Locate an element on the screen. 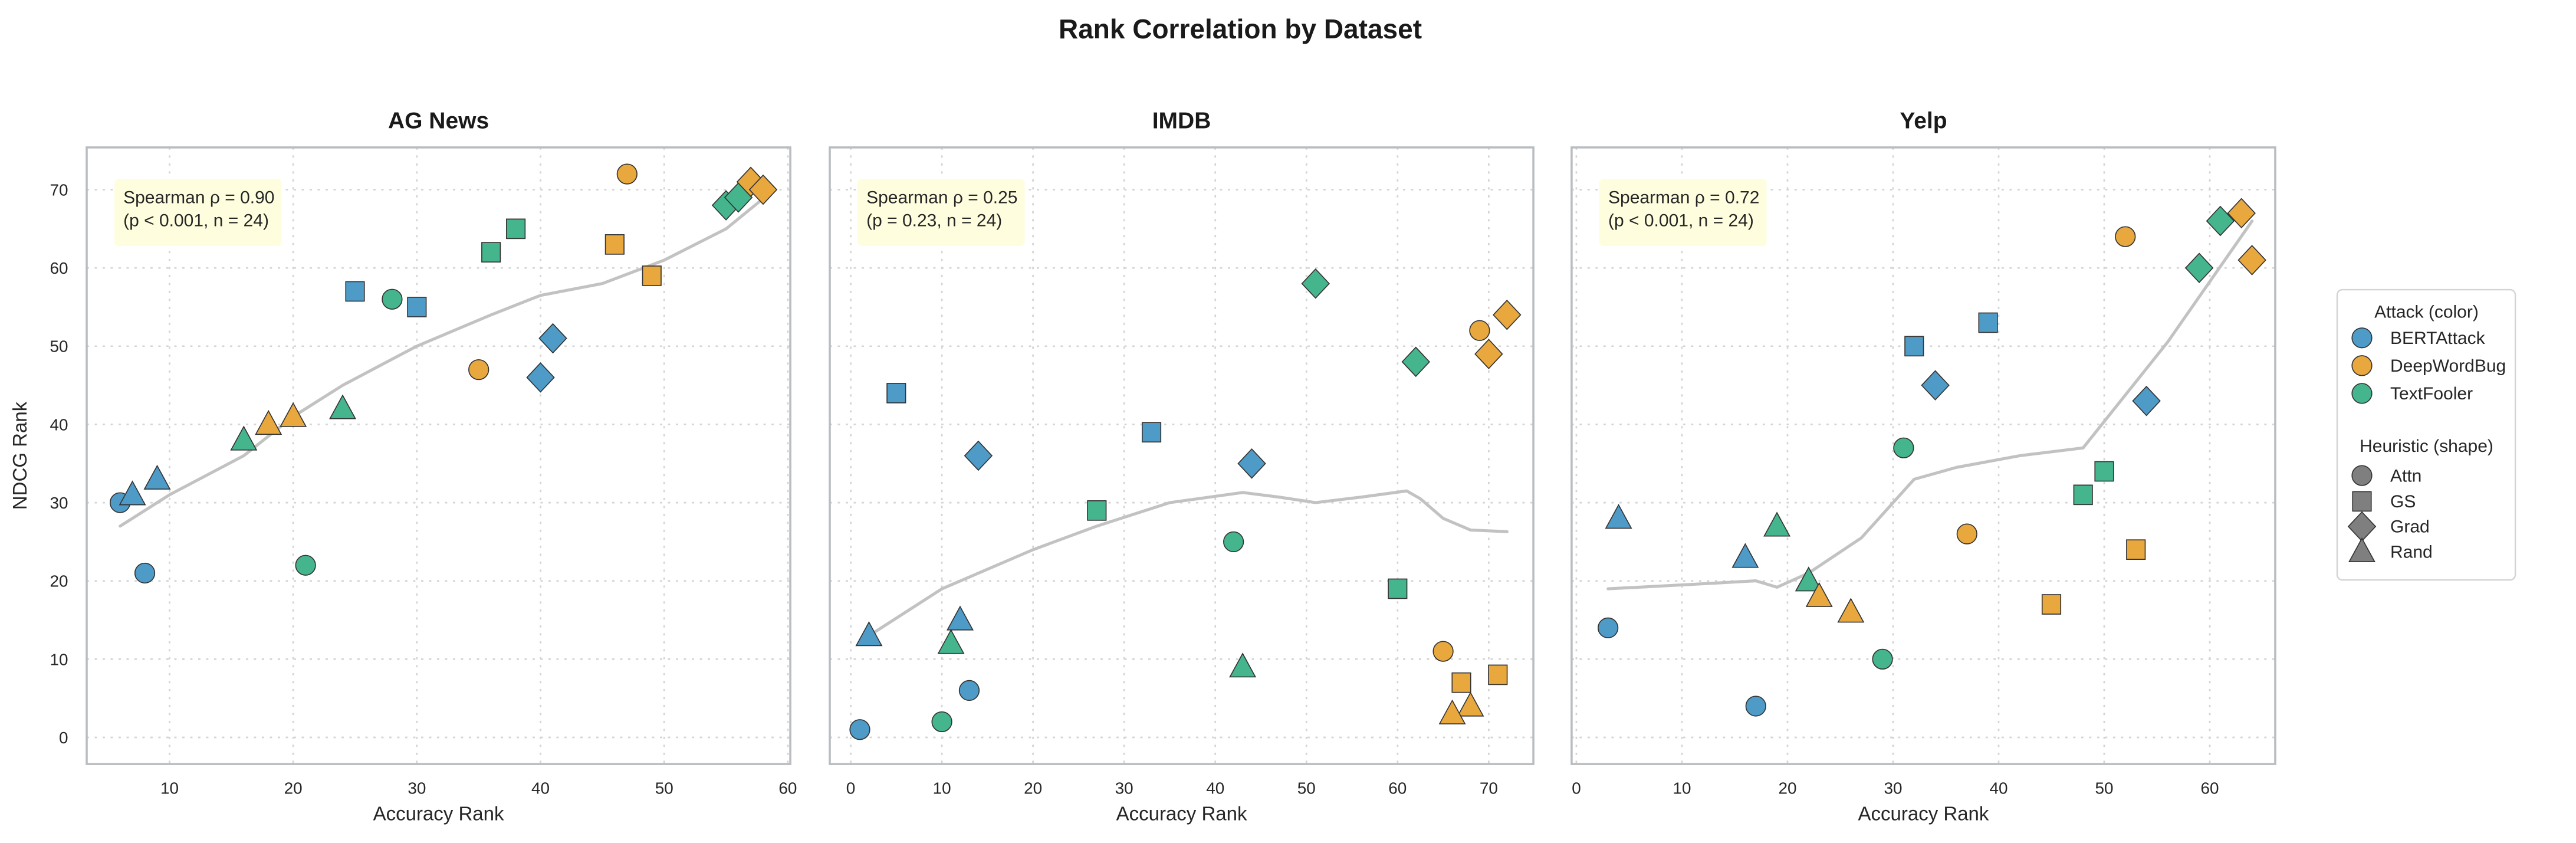 This screenshot has height=843, width=2576. legend-swatch-attn is located at coordinates (2362, 475).